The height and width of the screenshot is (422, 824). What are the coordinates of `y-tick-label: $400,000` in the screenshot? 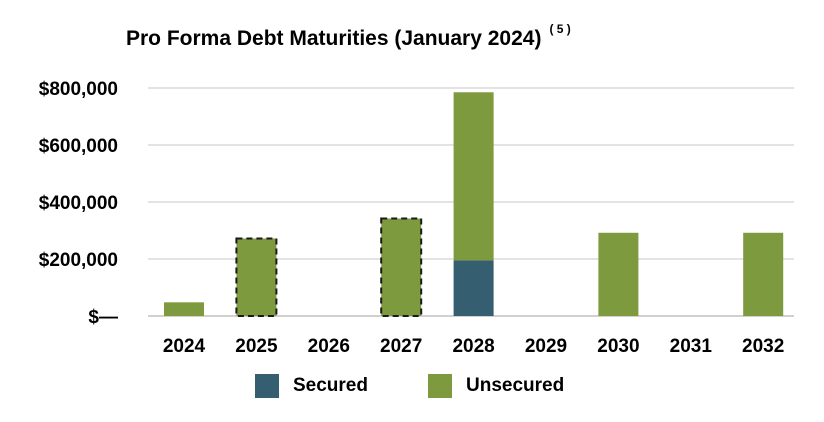 It's located at (78, 203).